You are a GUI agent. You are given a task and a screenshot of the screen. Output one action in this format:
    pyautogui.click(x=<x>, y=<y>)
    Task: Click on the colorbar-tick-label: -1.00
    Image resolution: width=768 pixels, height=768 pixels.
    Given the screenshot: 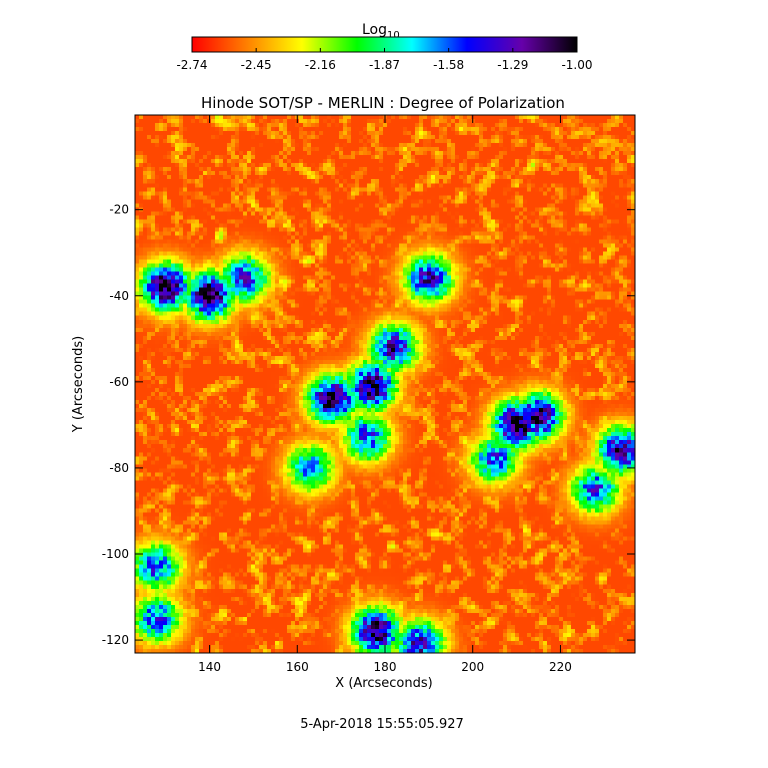 What is the action you would take?
    pyautogui.click(x=576, y=65)
    